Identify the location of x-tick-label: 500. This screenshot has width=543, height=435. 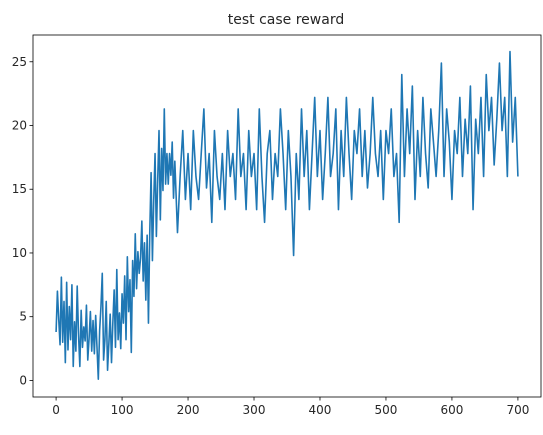
(386, 410).